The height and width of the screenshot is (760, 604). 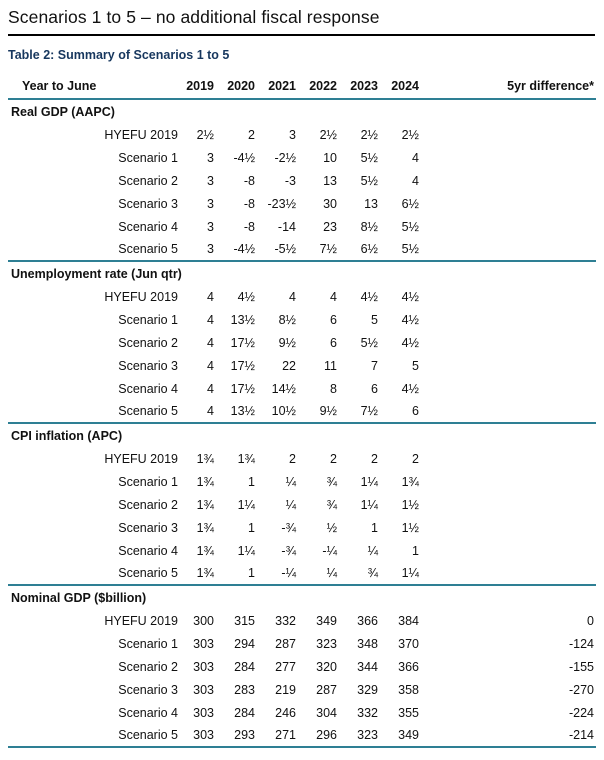 I want to click on section-title: Nominal GDP ($billion), so click(x=79, y=597).